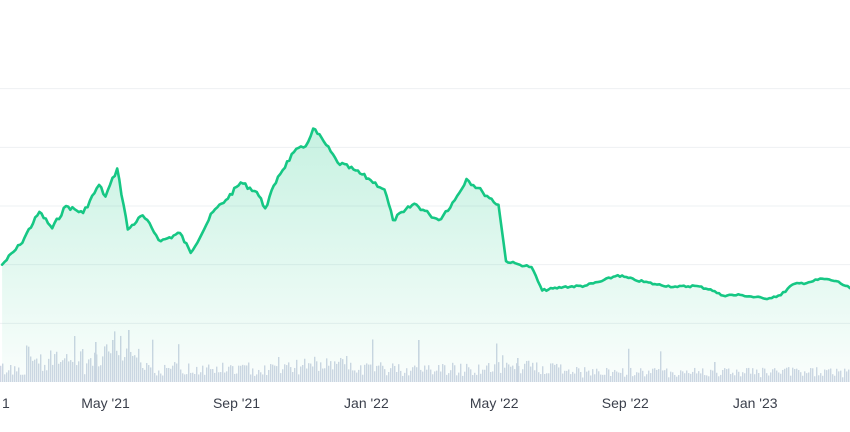 The height and width of the screenshot is (432, 850). I want to click on x-tick-label: May '22, so click(494, 403).